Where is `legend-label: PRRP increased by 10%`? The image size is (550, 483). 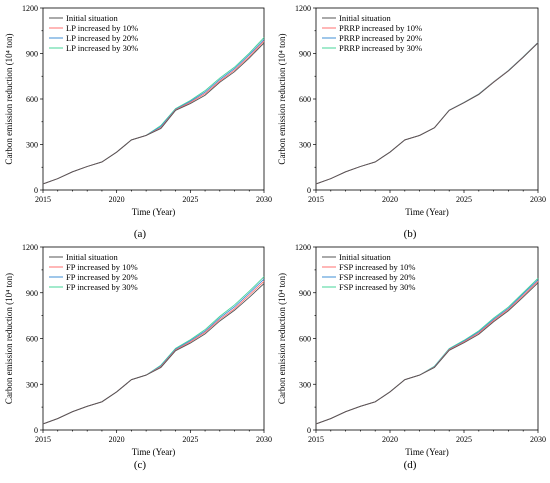
legend-label: PRRP increased by 10% is located at coordinates (380, 28).